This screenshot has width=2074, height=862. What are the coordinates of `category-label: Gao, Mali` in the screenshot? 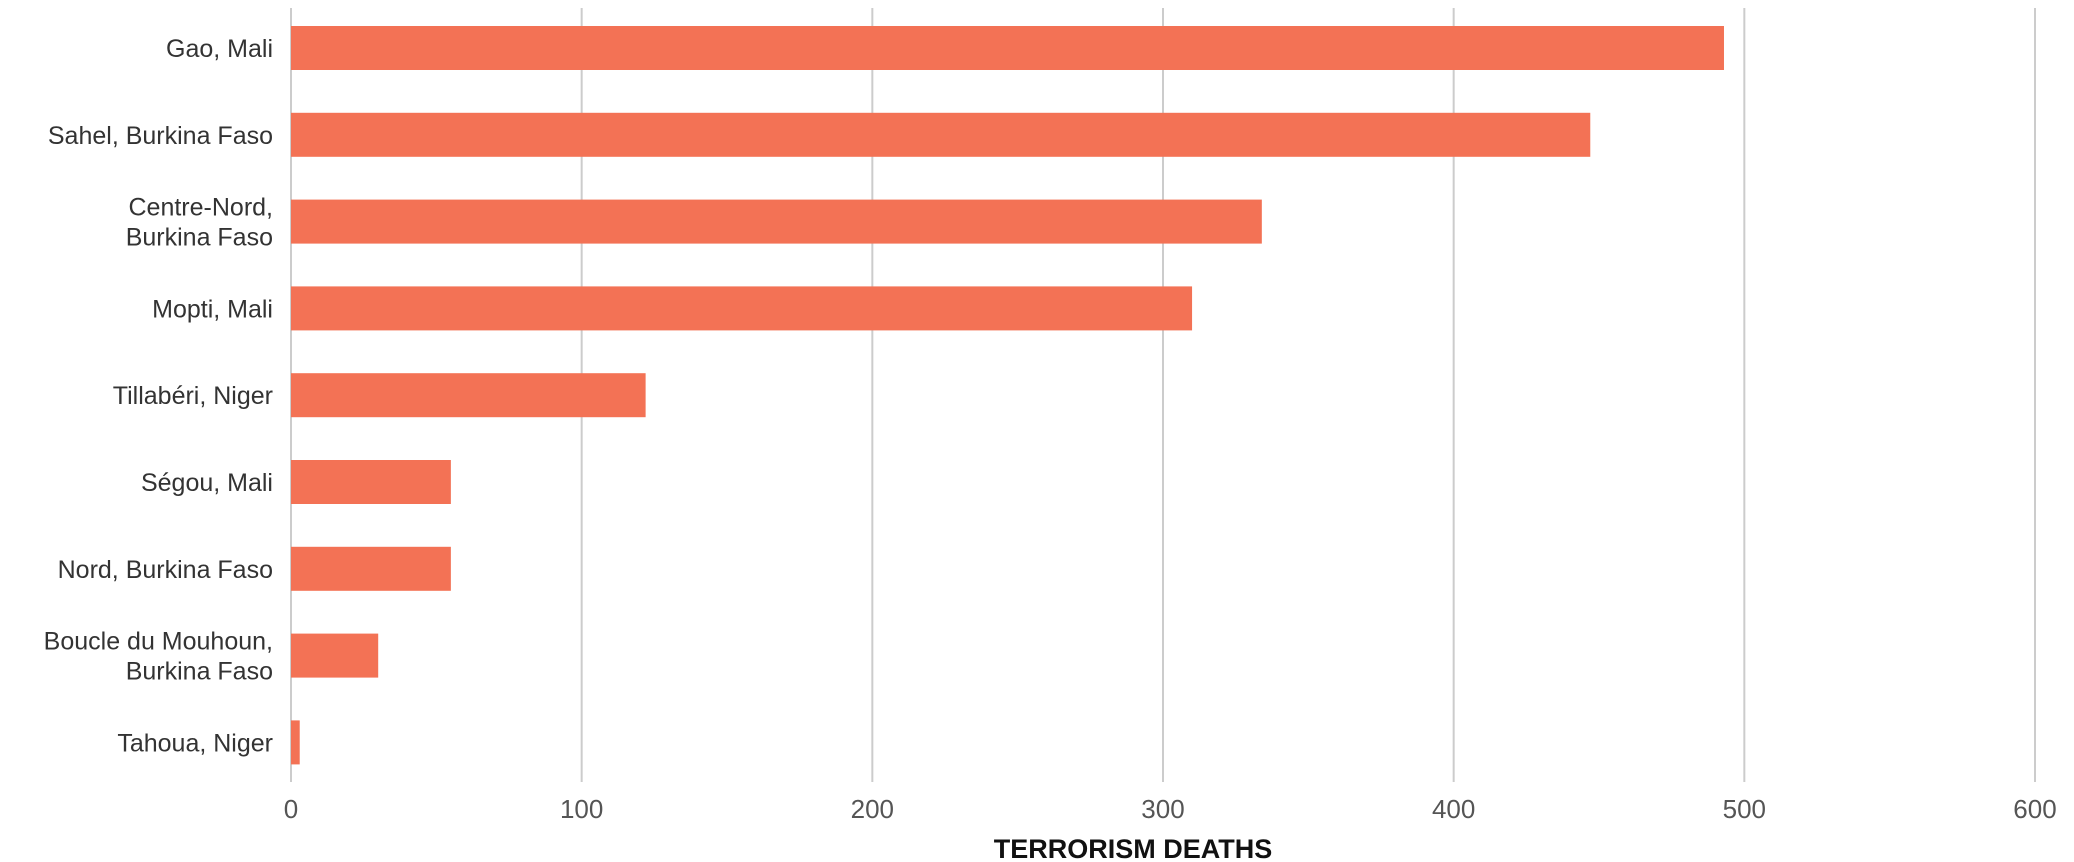 It's located at (219, 49).